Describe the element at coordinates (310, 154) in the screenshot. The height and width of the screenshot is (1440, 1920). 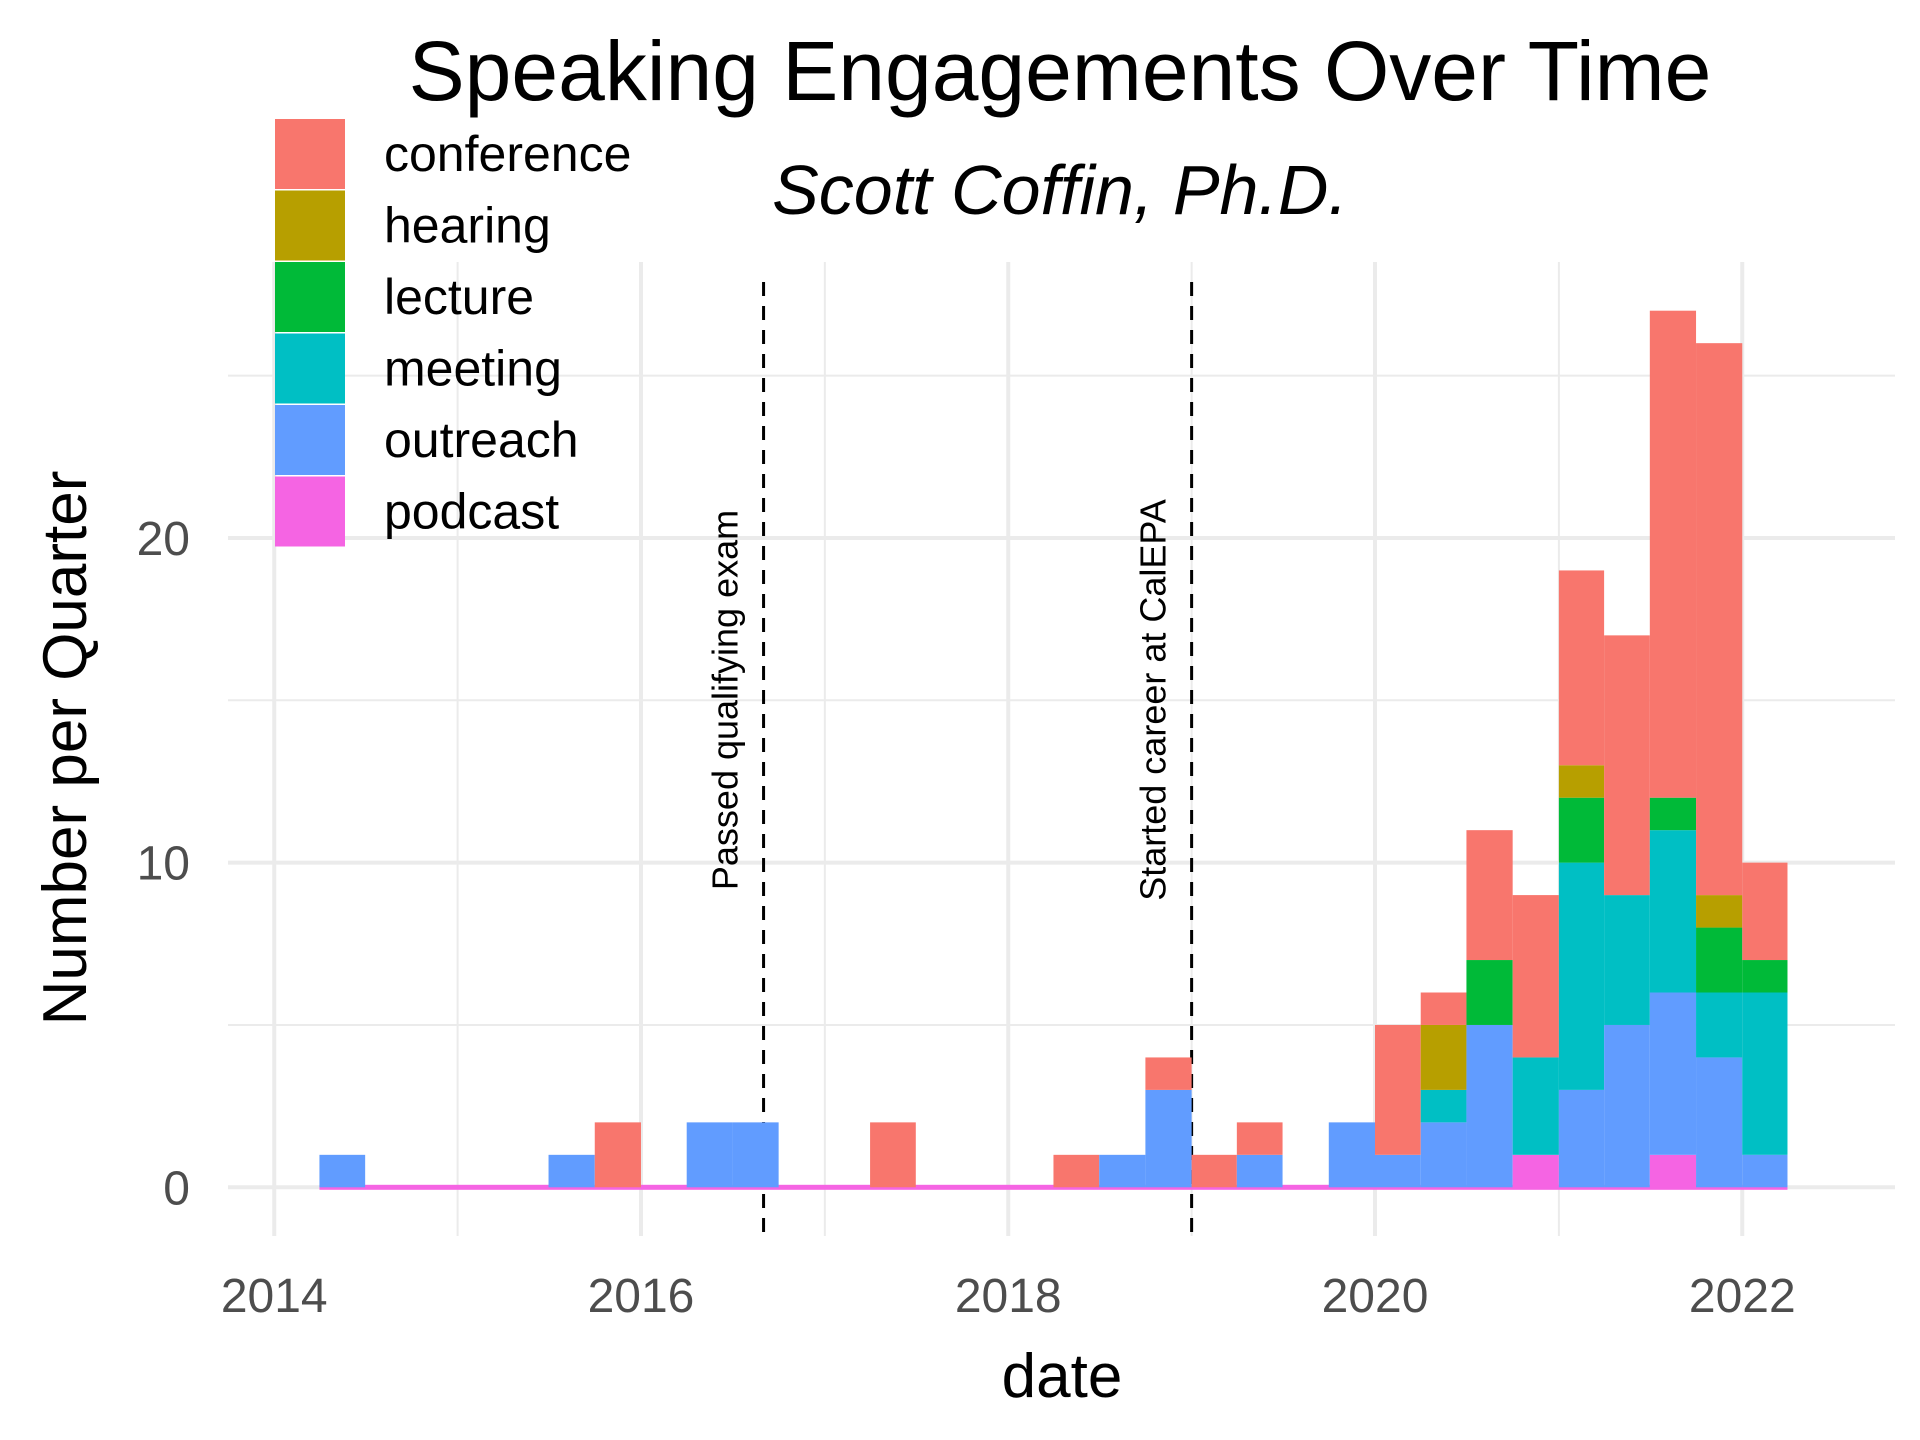
I see `legend-swatch-conference` at that location.